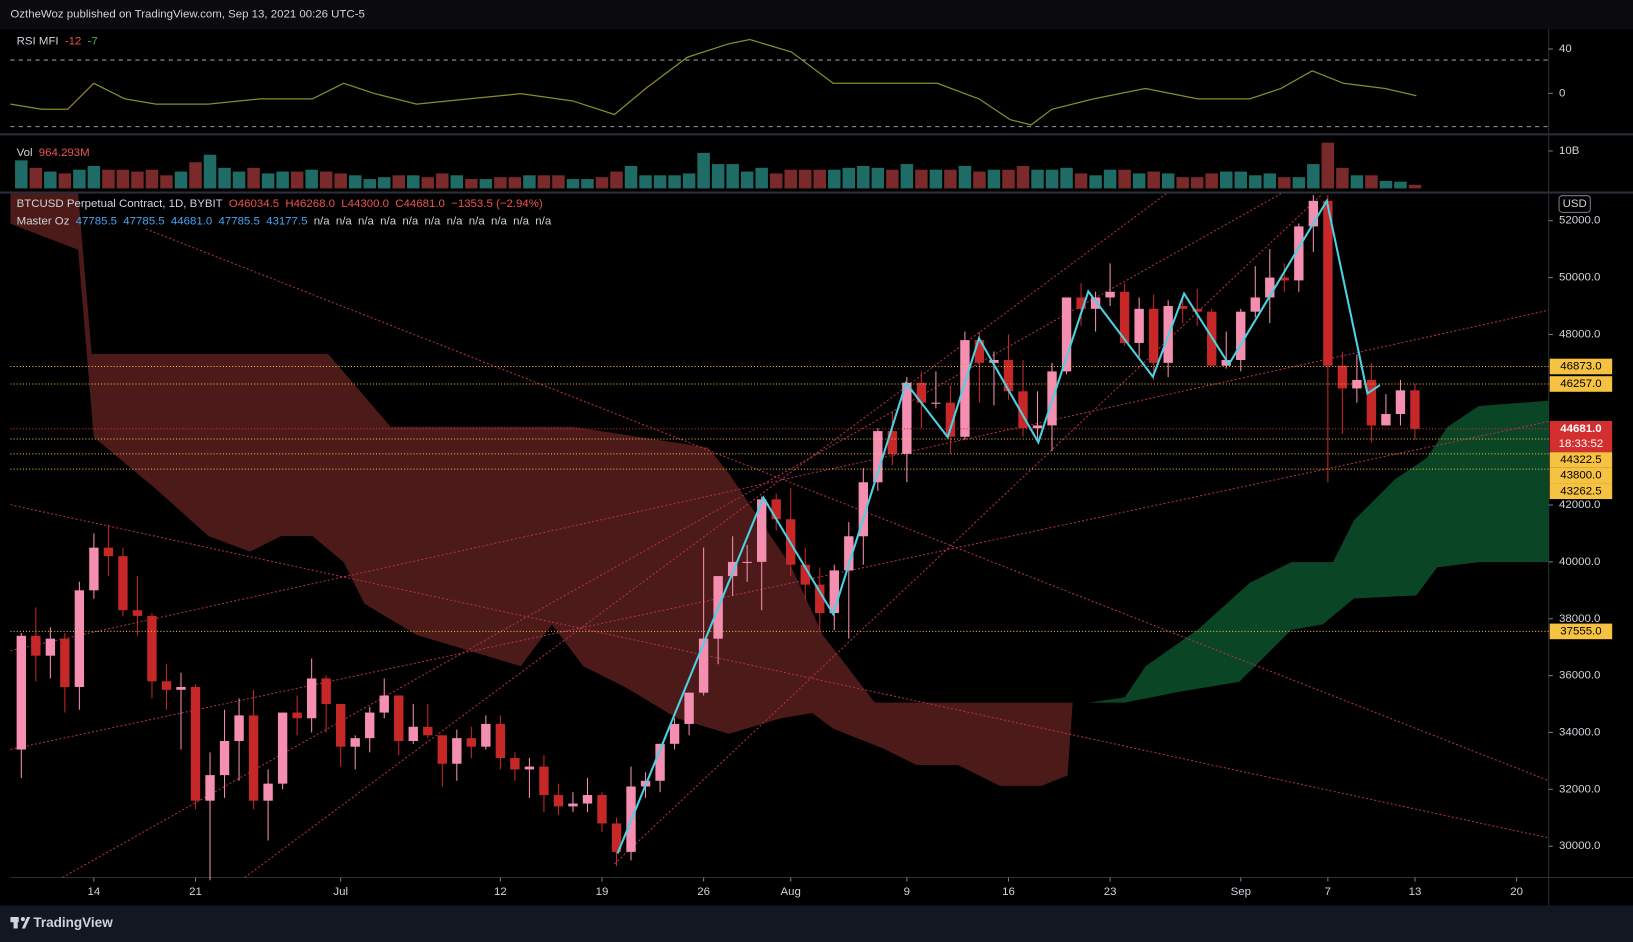  What do you see at coordinates (1580, 367) in the screenshot?
I see `level-label: 46873.0` at bounding box center [1580, 367].